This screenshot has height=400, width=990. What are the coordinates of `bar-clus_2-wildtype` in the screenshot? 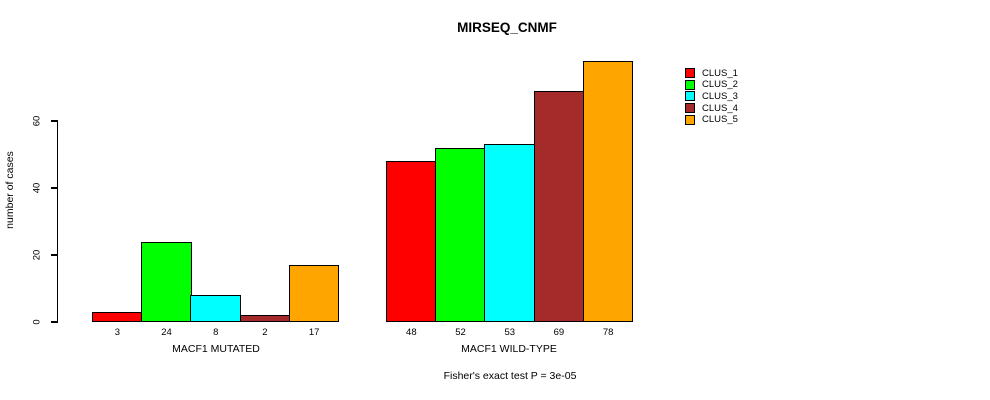 It's located at (460, 234).